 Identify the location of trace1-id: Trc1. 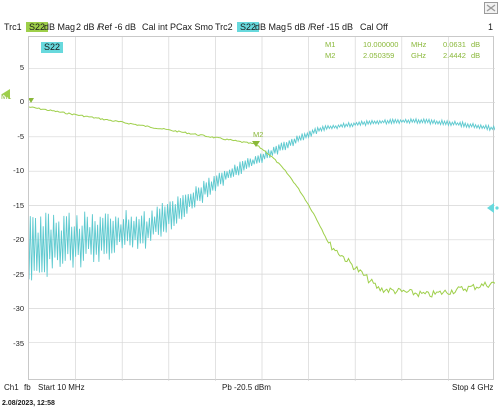
(13, 27).